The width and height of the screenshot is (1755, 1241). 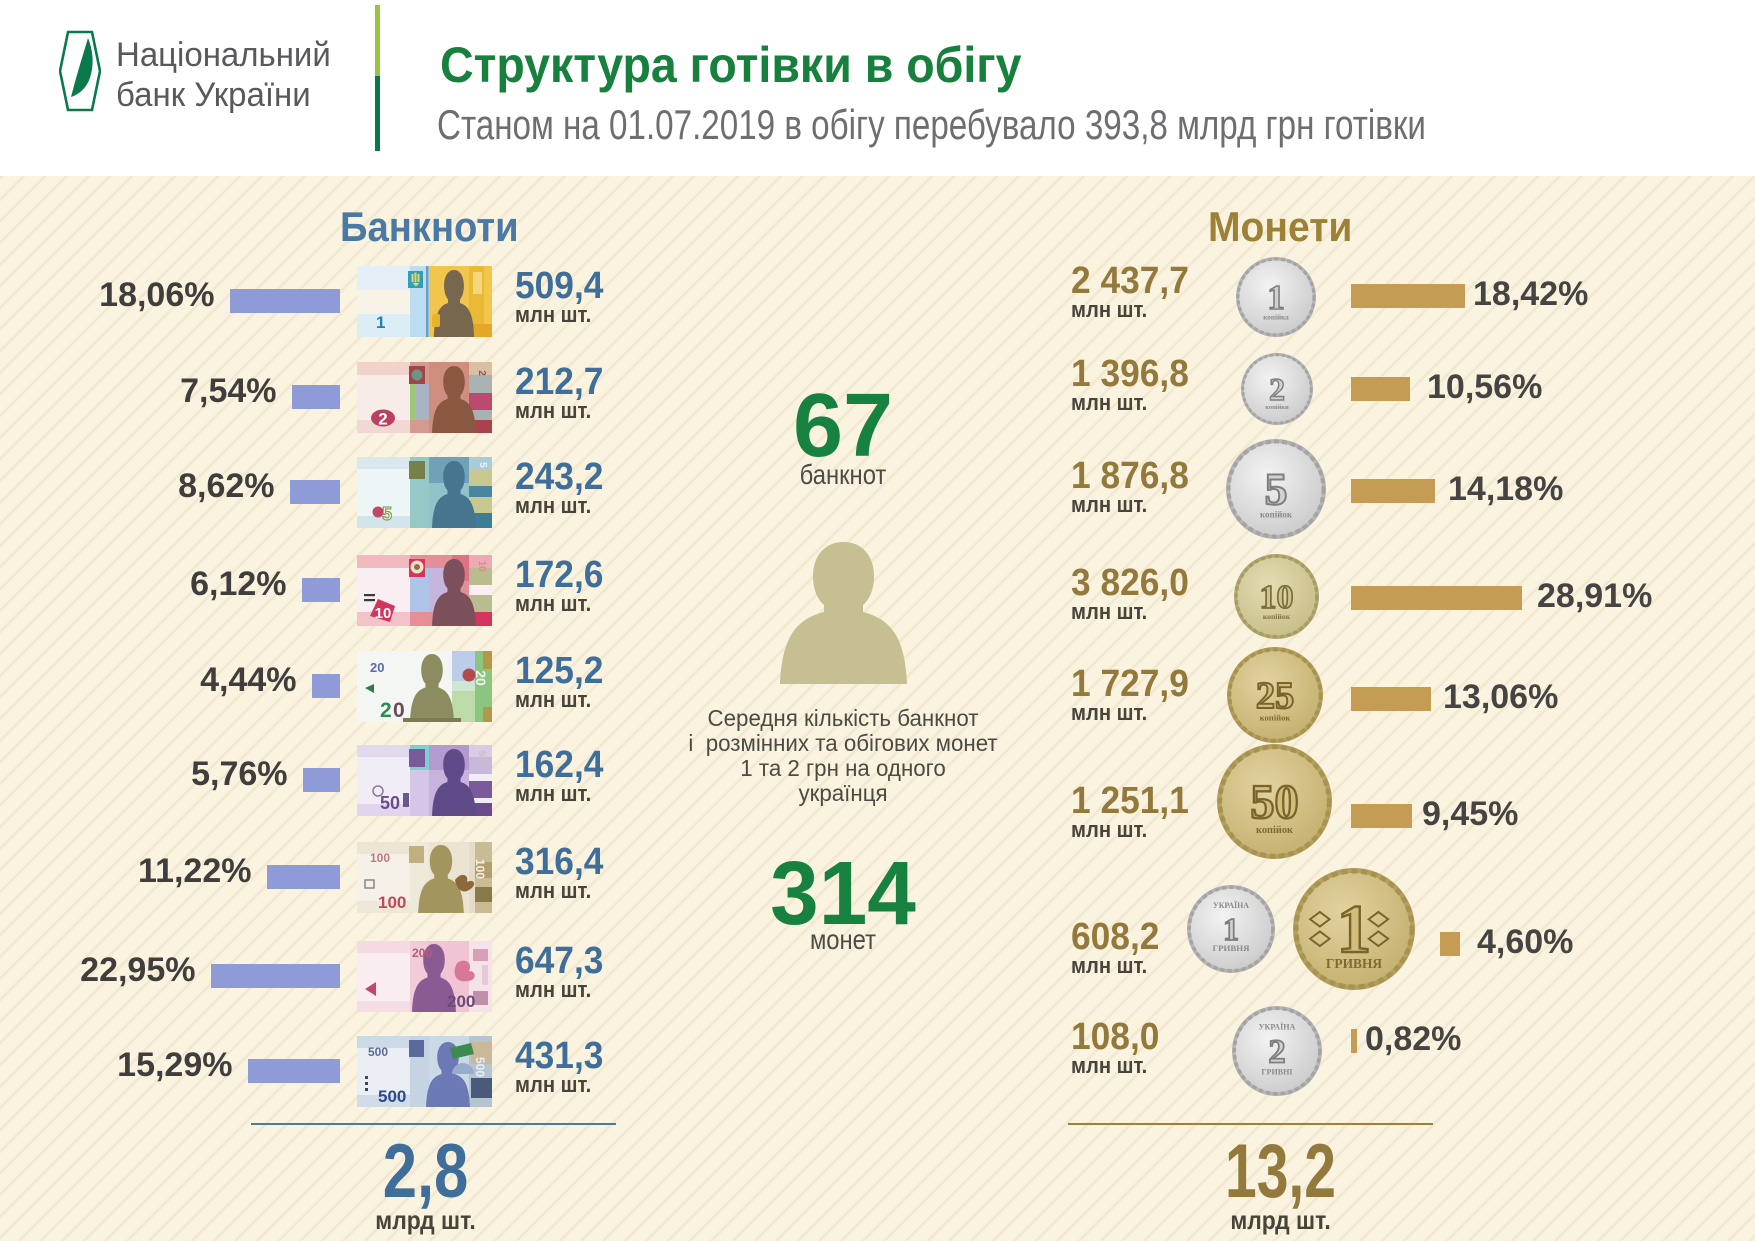 What do you see at coordinates (1277, 407) in the screenshot?
I see `svg-text: копійки` at bounding box center [1277, 407].